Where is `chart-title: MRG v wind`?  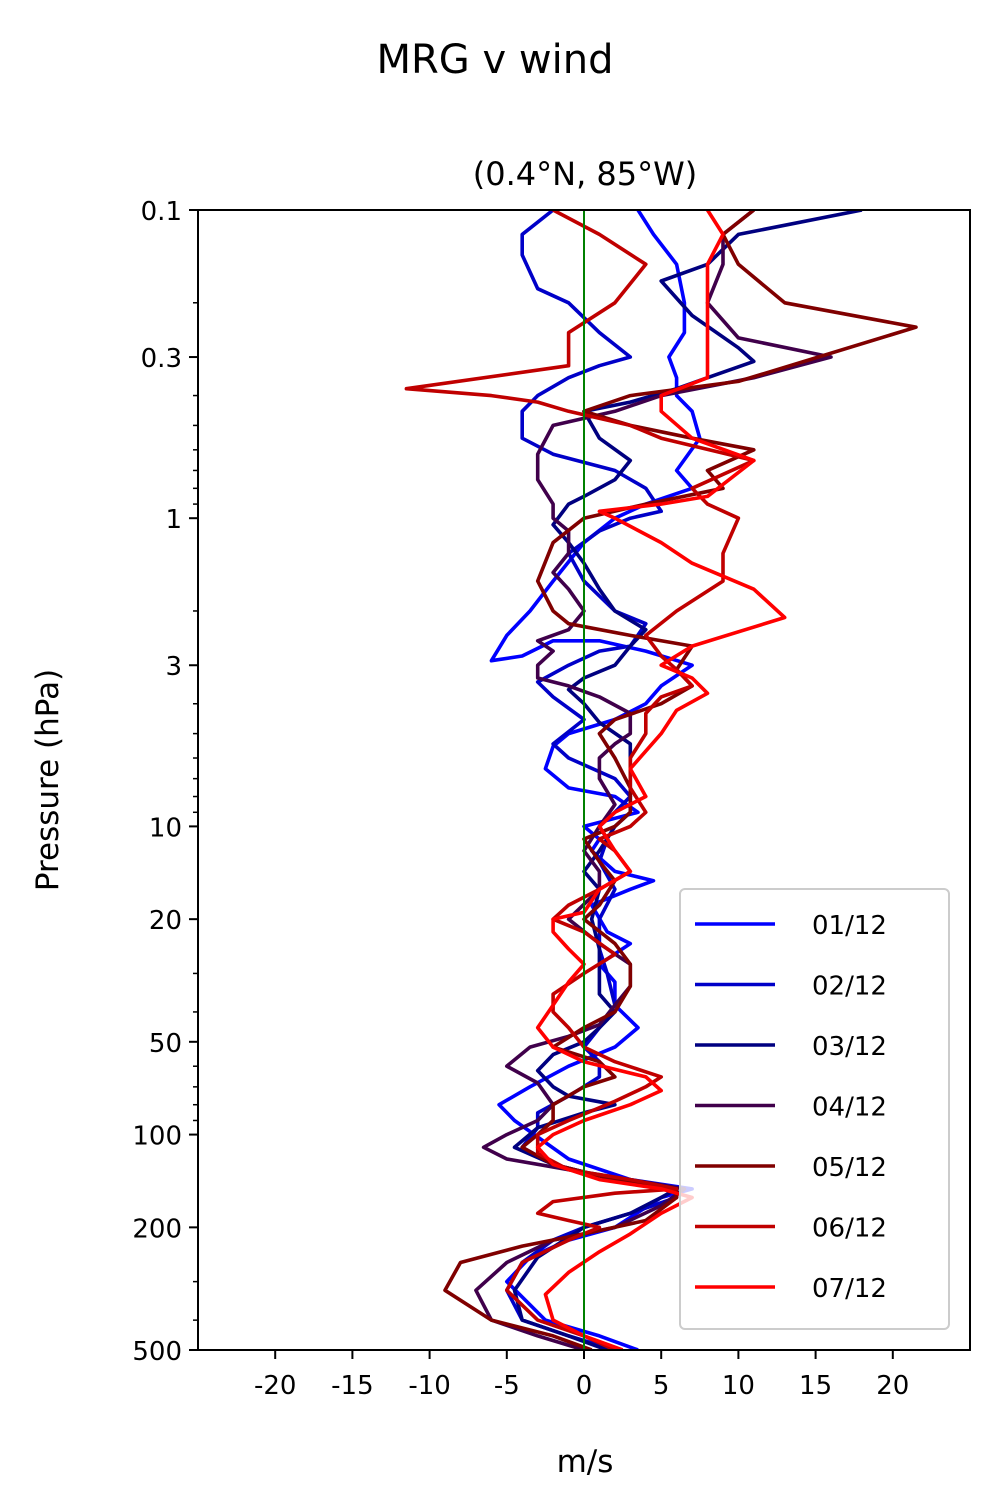 chart-title: MRG v wind is located at coordinates (495, 60).